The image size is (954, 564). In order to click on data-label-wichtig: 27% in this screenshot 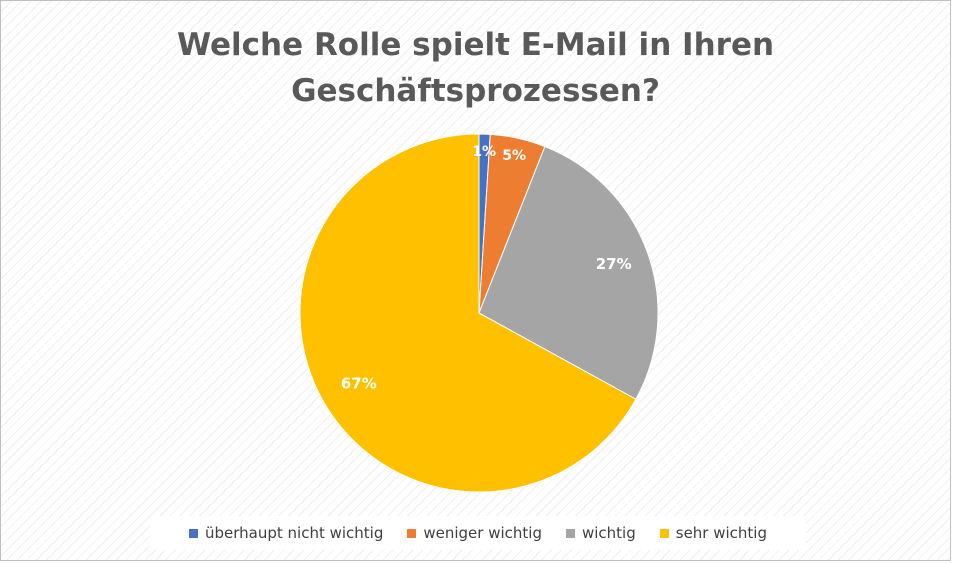, I will do `click(614, 264)`.